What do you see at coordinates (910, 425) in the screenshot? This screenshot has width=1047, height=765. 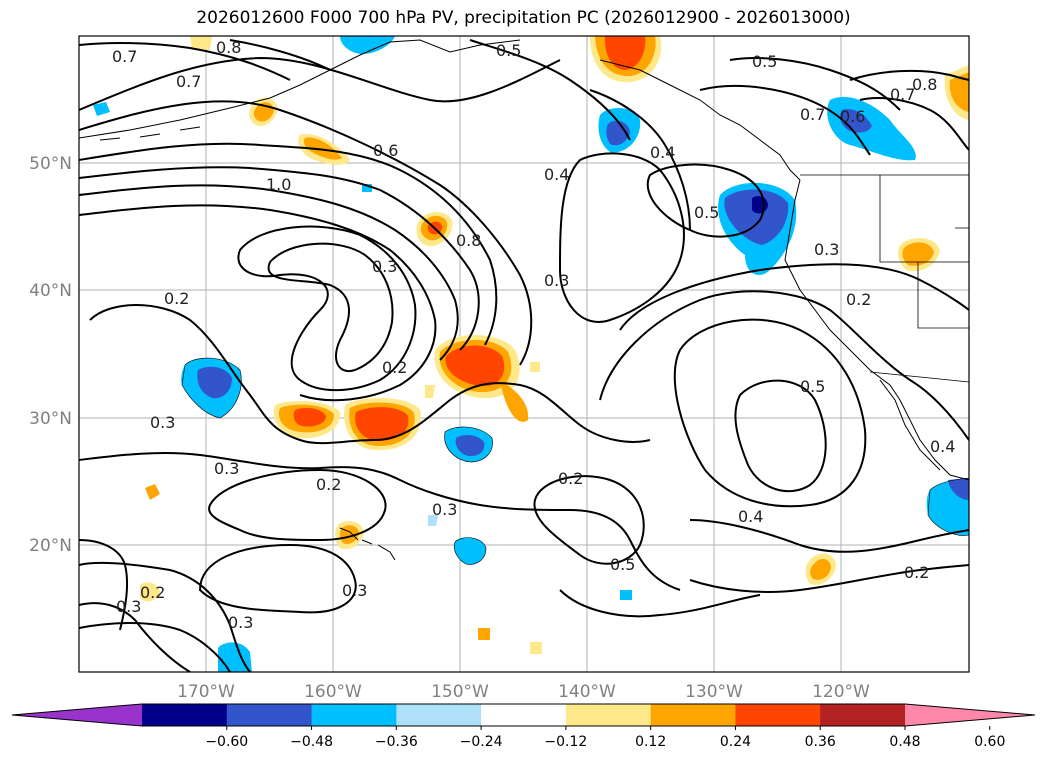 I see `coastline-baja` at bounding box center [910, 425].